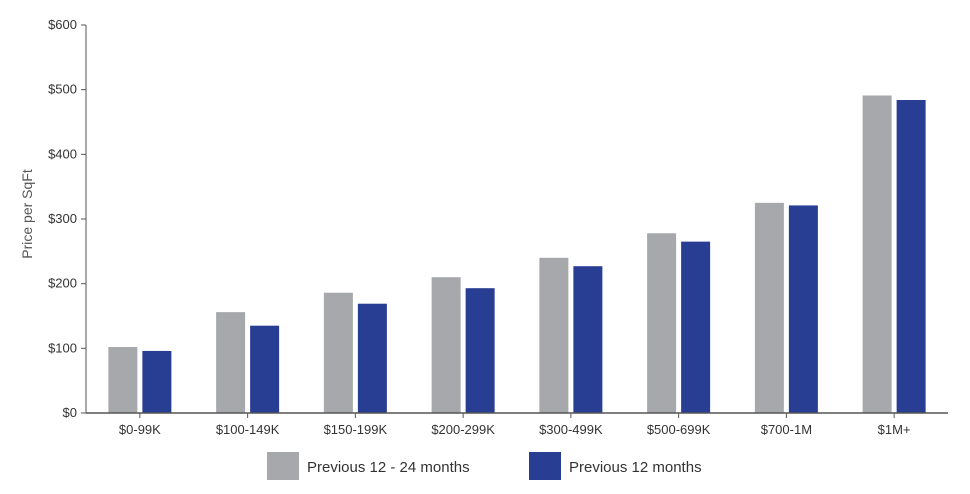 This screenshot has height=494, width=970. Describe the element at coordinates (231, 362) in the screenshot. I see `bar-previous-12-24-months-100-149k` at that location.